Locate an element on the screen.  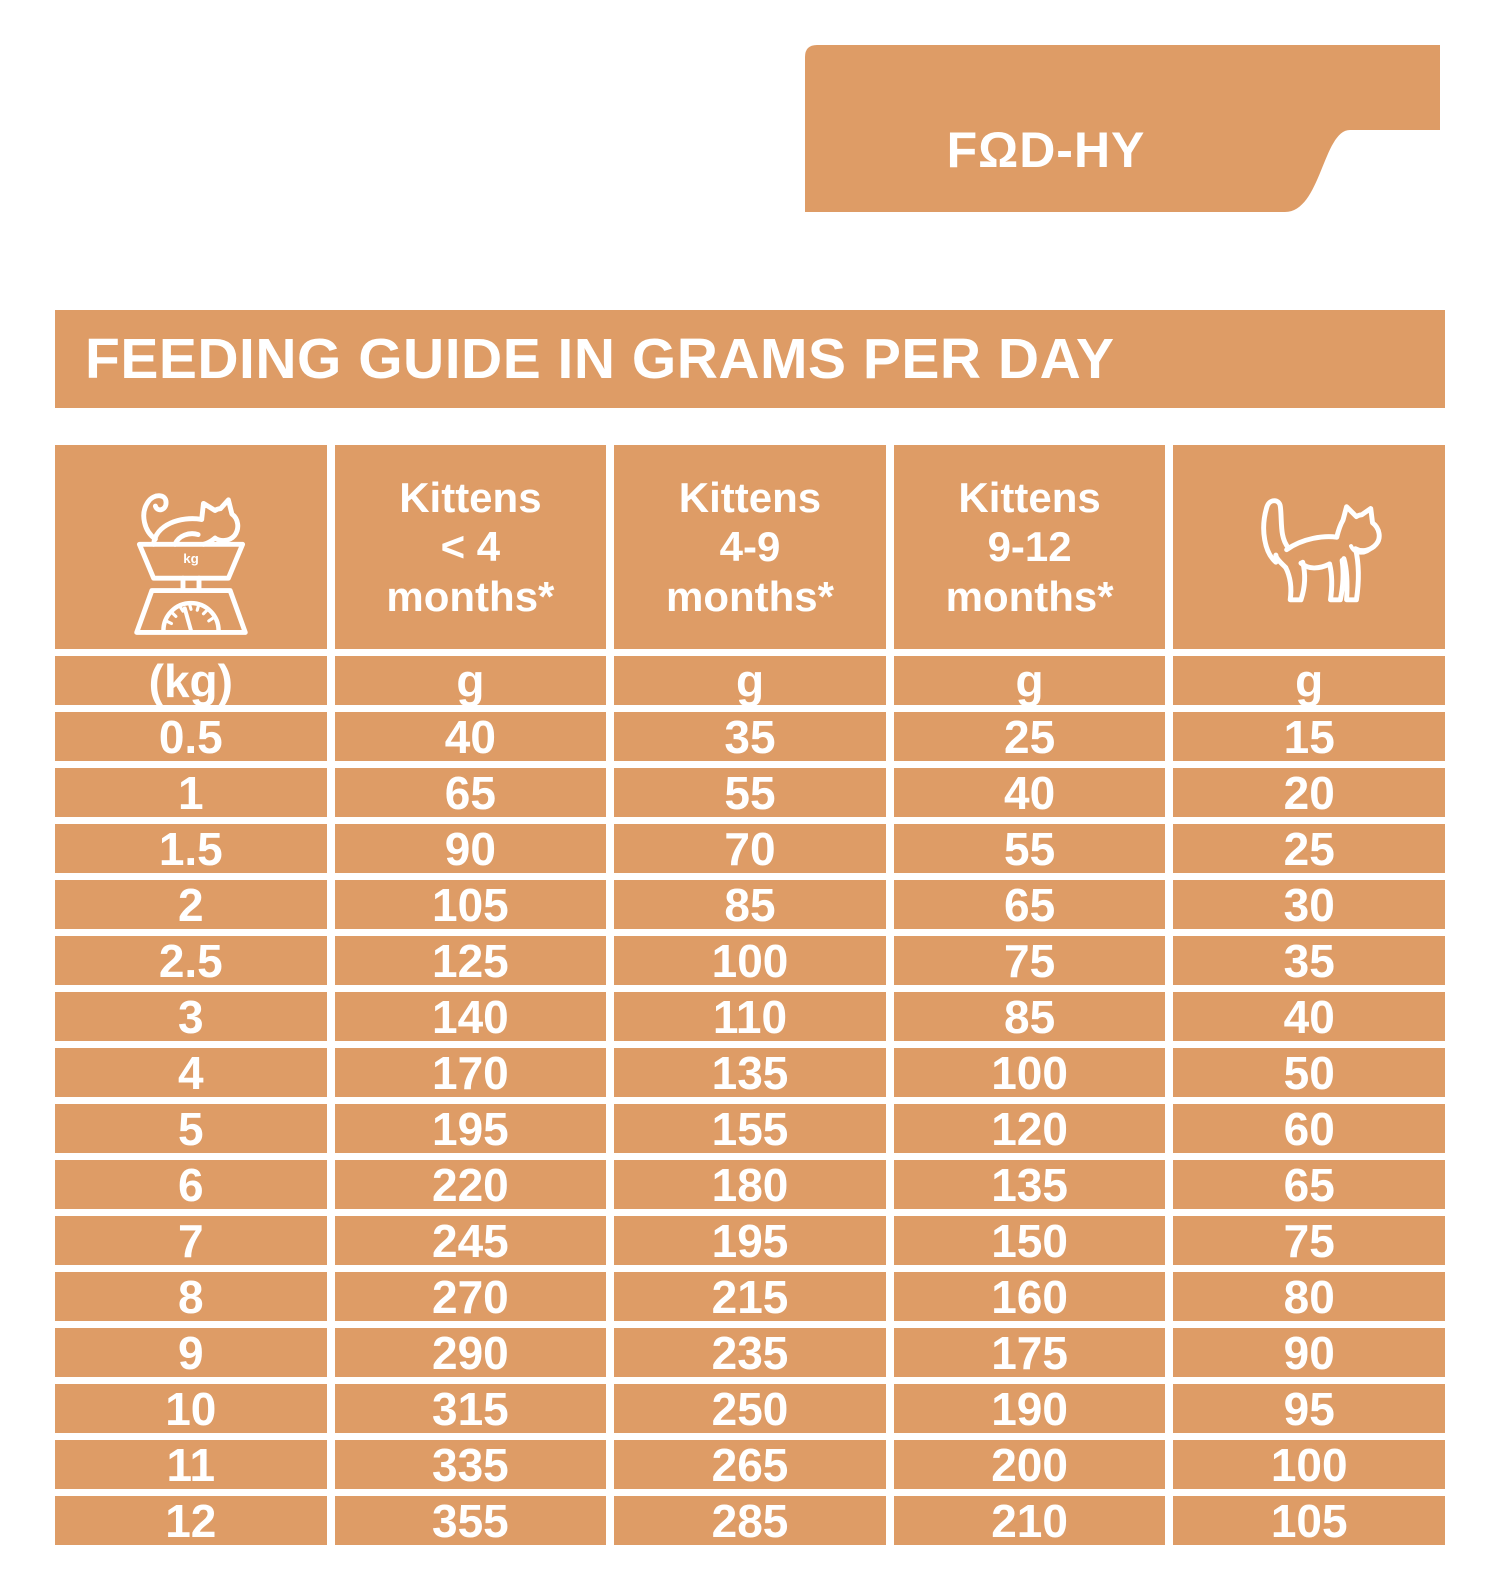
grams-cell: 140 is located at coordinates (470, 1016).